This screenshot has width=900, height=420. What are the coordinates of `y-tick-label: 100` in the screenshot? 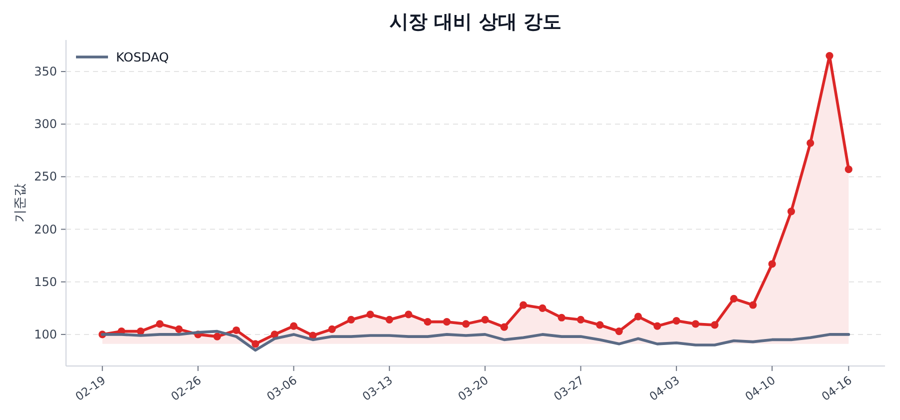 It's located at (45, 334).